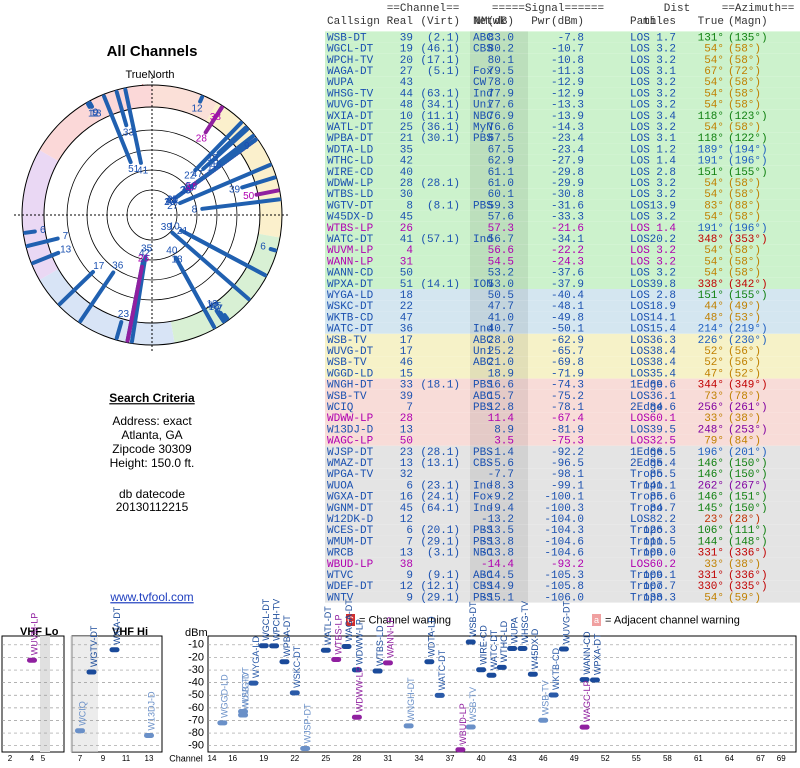  I want to click on cell: 47°, so click(714, 374).